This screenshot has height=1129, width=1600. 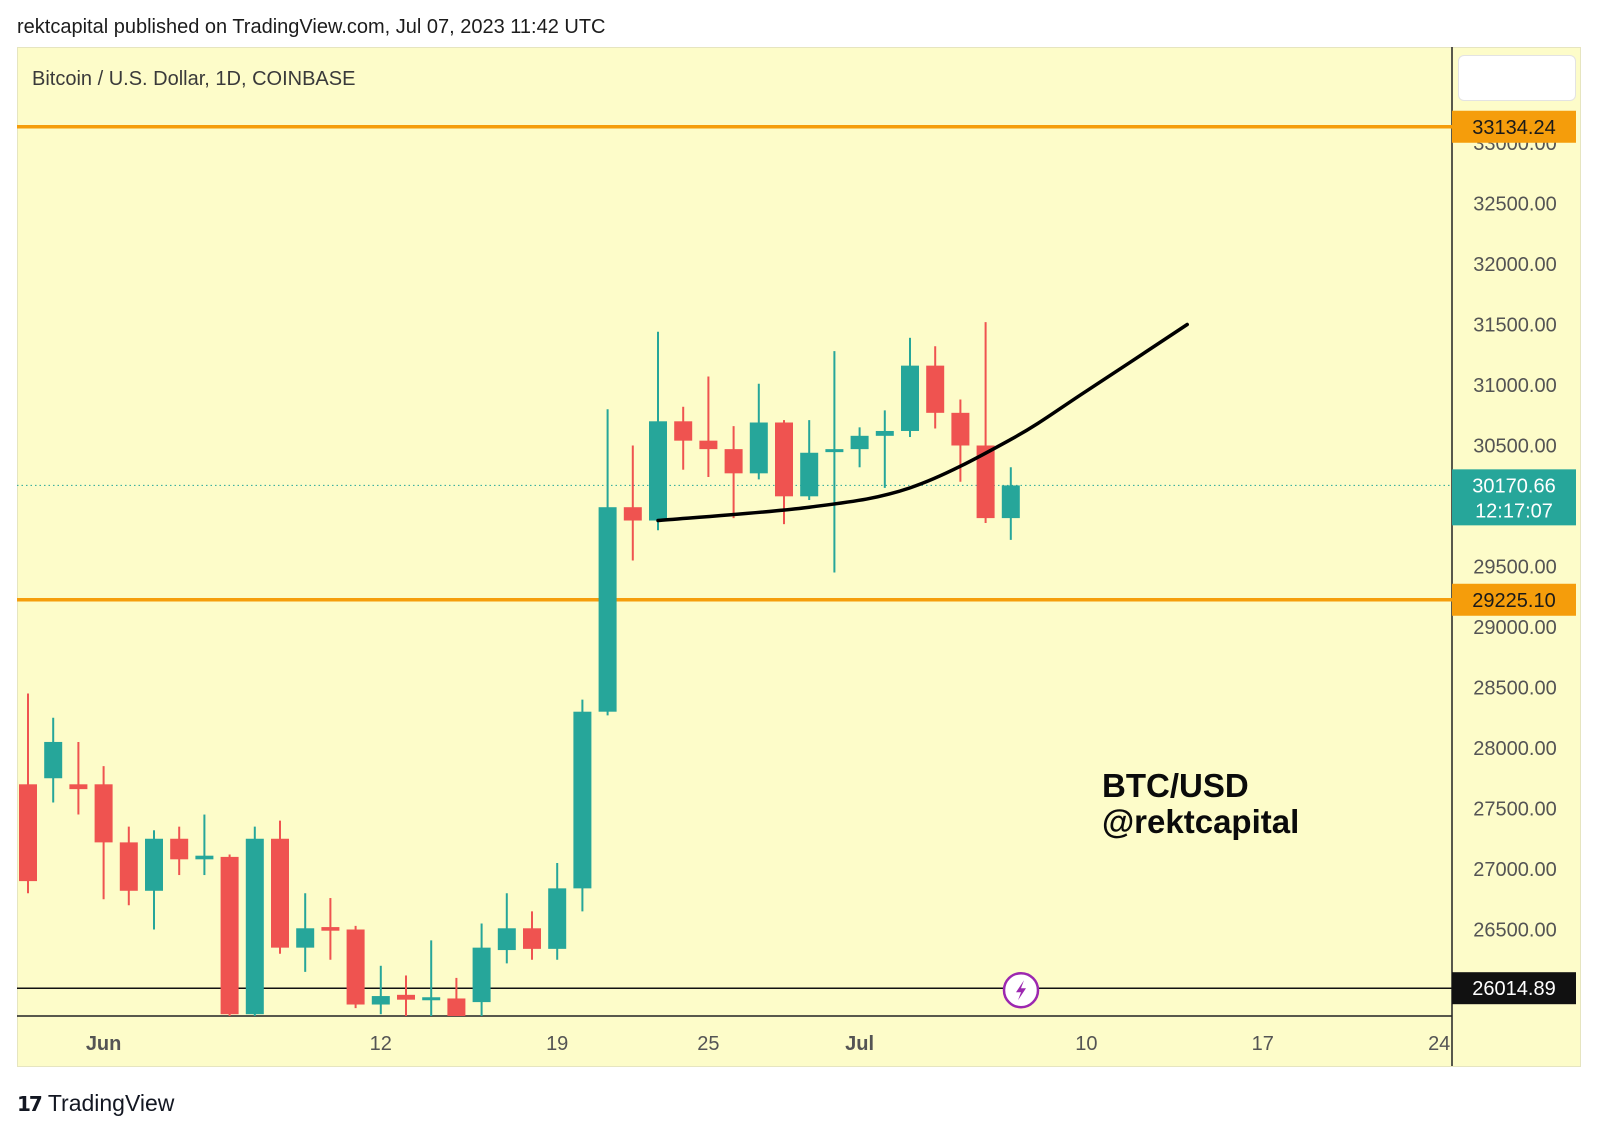 I want to click on y-tick-label: 32000.00, so click(x=1514, y=265).